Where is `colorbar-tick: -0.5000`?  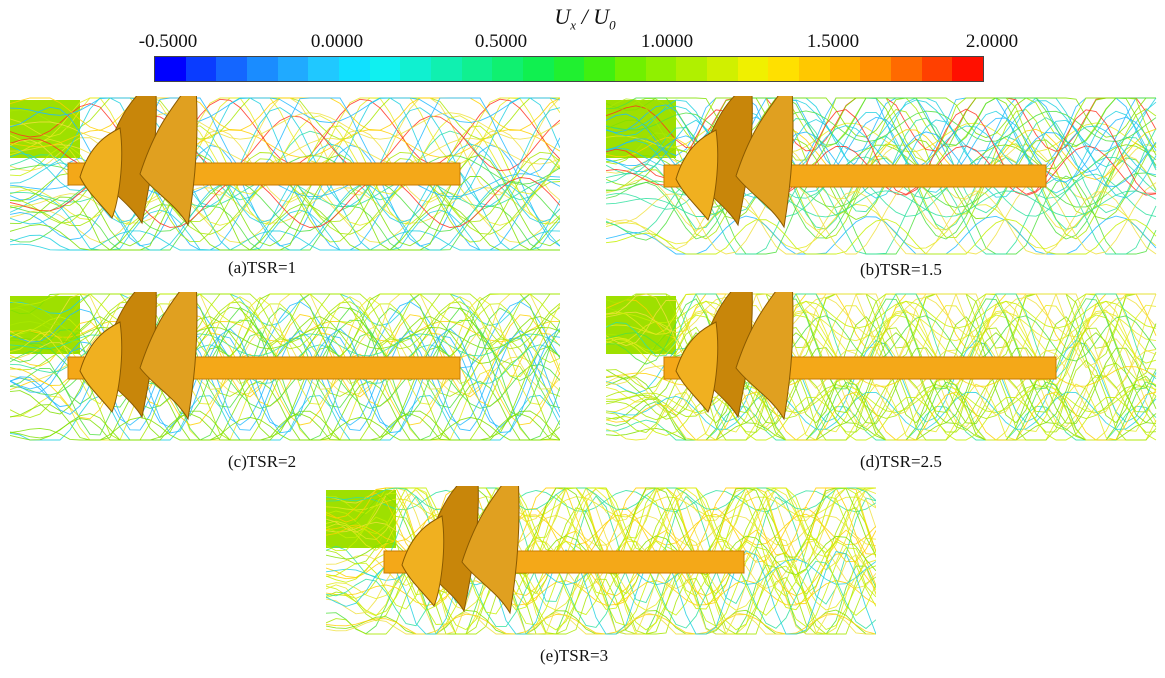 colorbar-tick: -0.5000 is located at coordinates (168, 41).